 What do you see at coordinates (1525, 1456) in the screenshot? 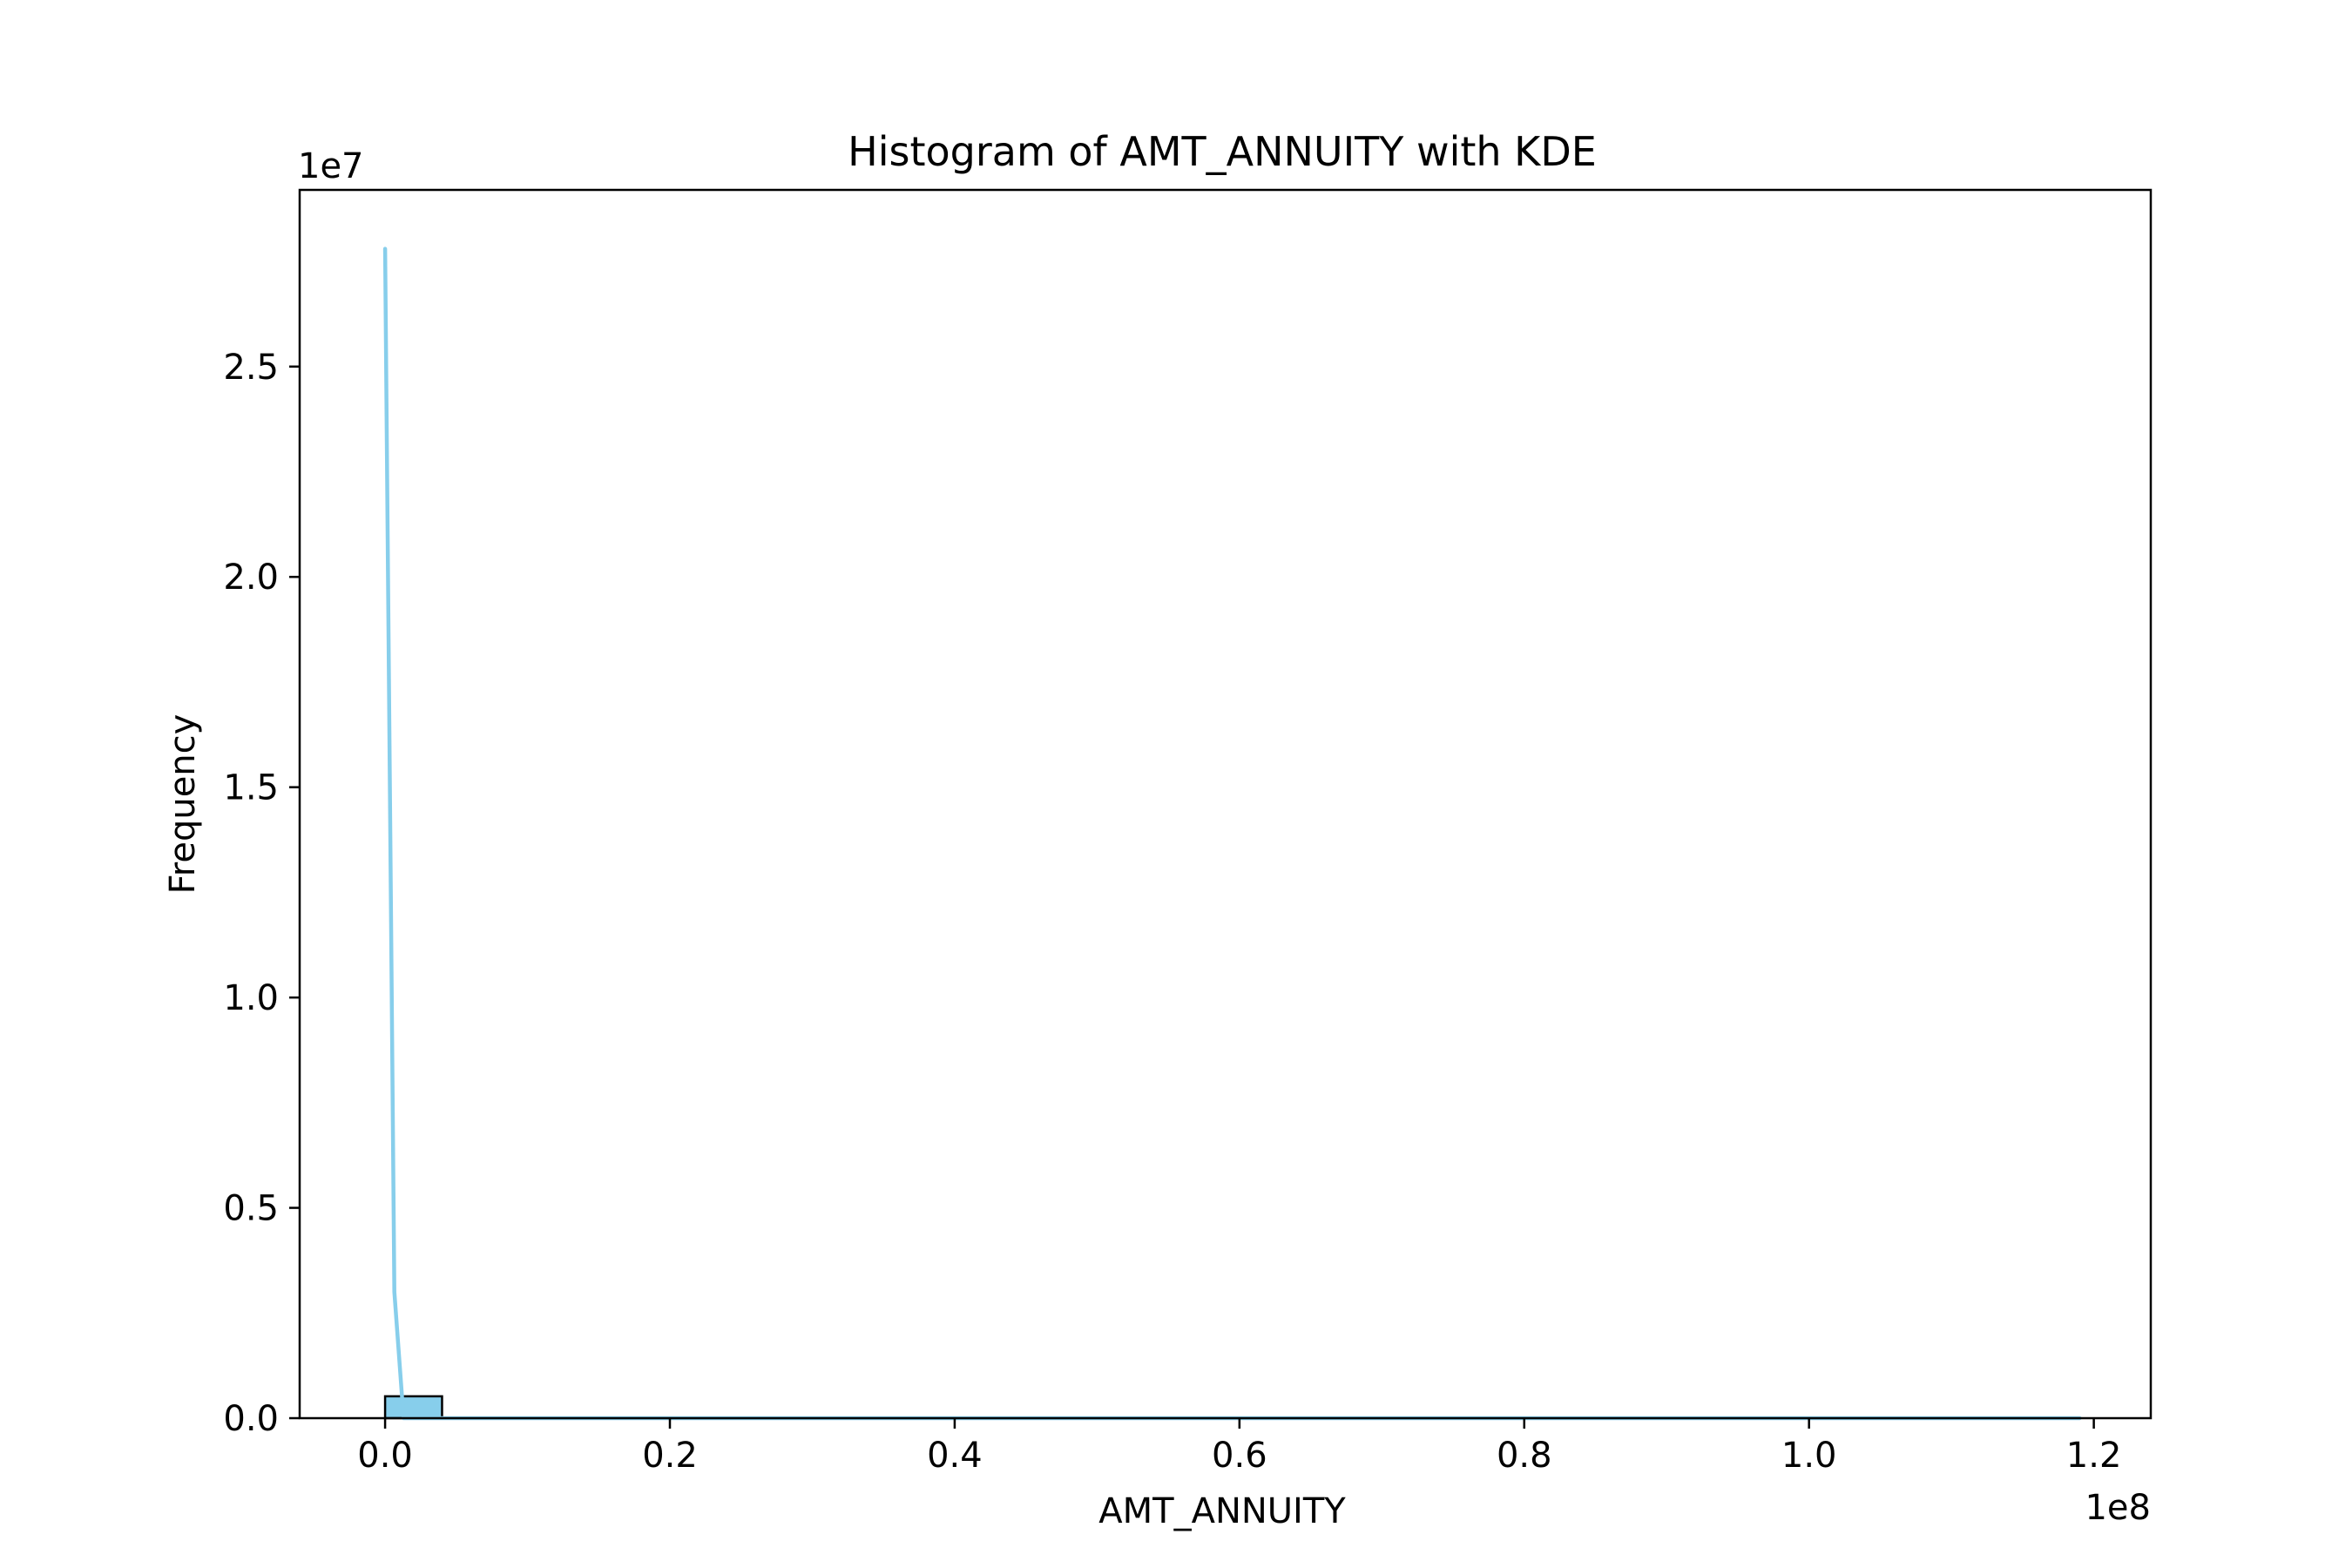
I see `x-tick-label: 0.8` at bounding box center [1525, 1456].